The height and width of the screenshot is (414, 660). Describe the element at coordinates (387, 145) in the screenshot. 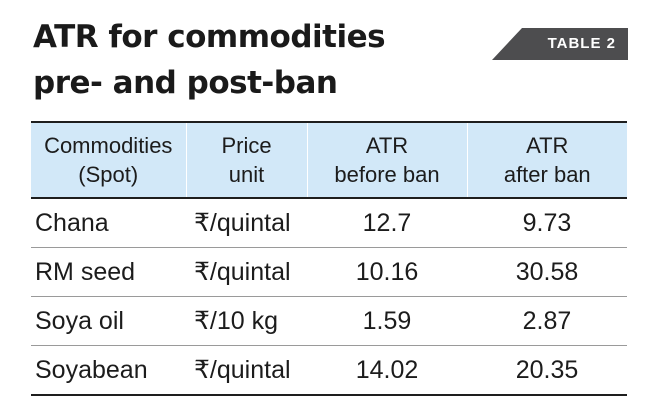

I see `header-atr-before-line-1: ATR` at that location.